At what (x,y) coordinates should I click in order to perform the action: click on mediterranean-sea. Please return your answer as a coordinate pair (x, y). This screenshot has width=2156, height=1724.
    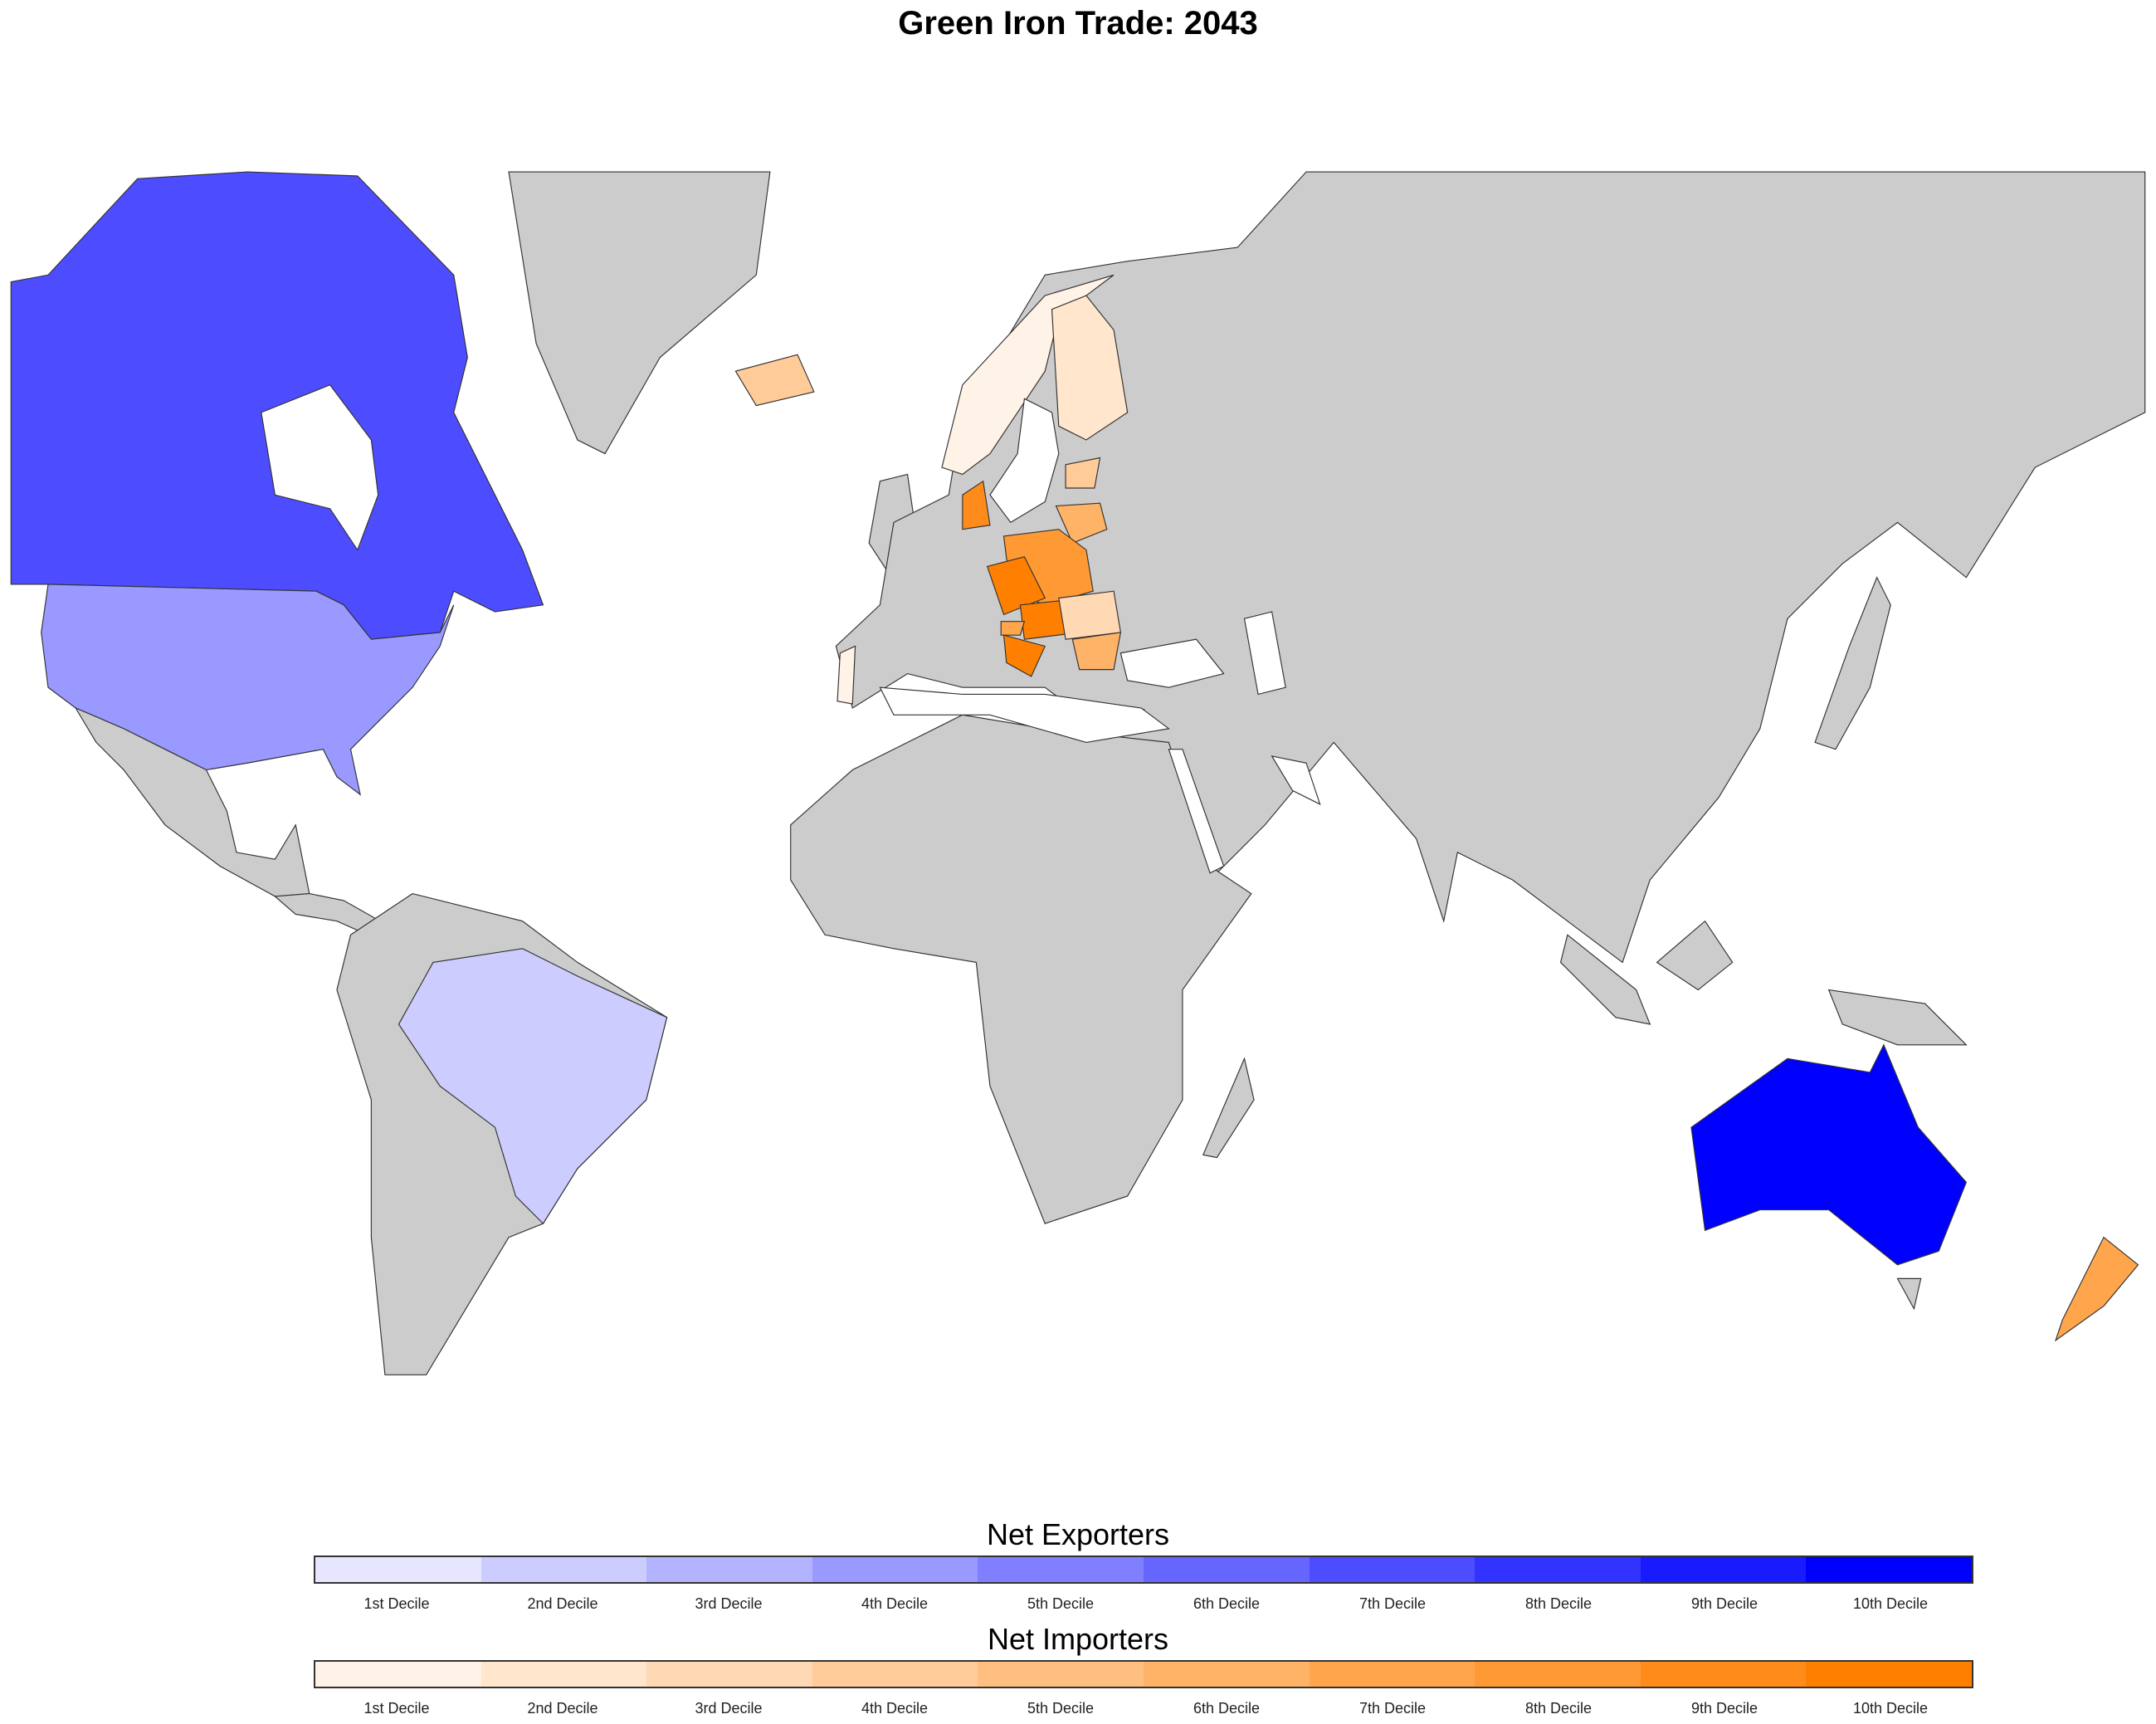
    Looking at the image, I should click on (1025, 714).